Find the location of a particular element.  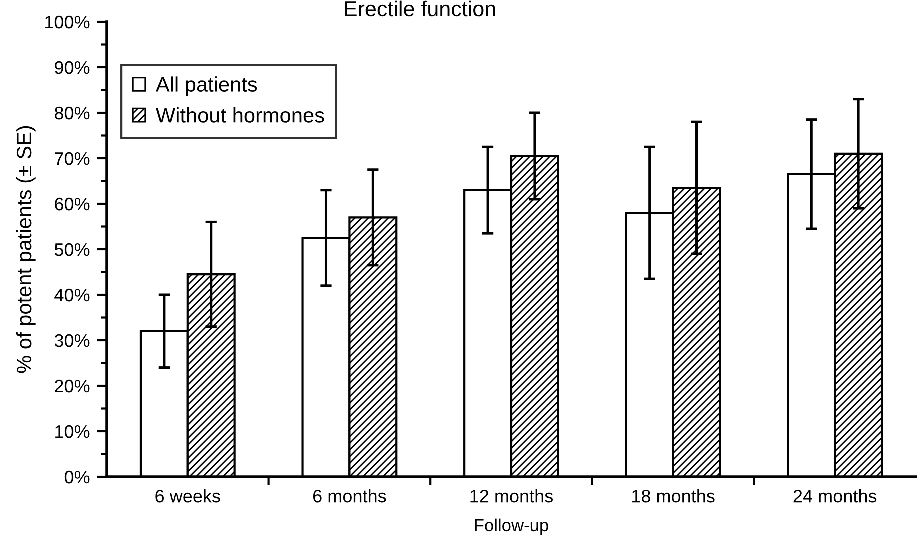

x-tick-label: 24 months is located at coordinates (835, 496).